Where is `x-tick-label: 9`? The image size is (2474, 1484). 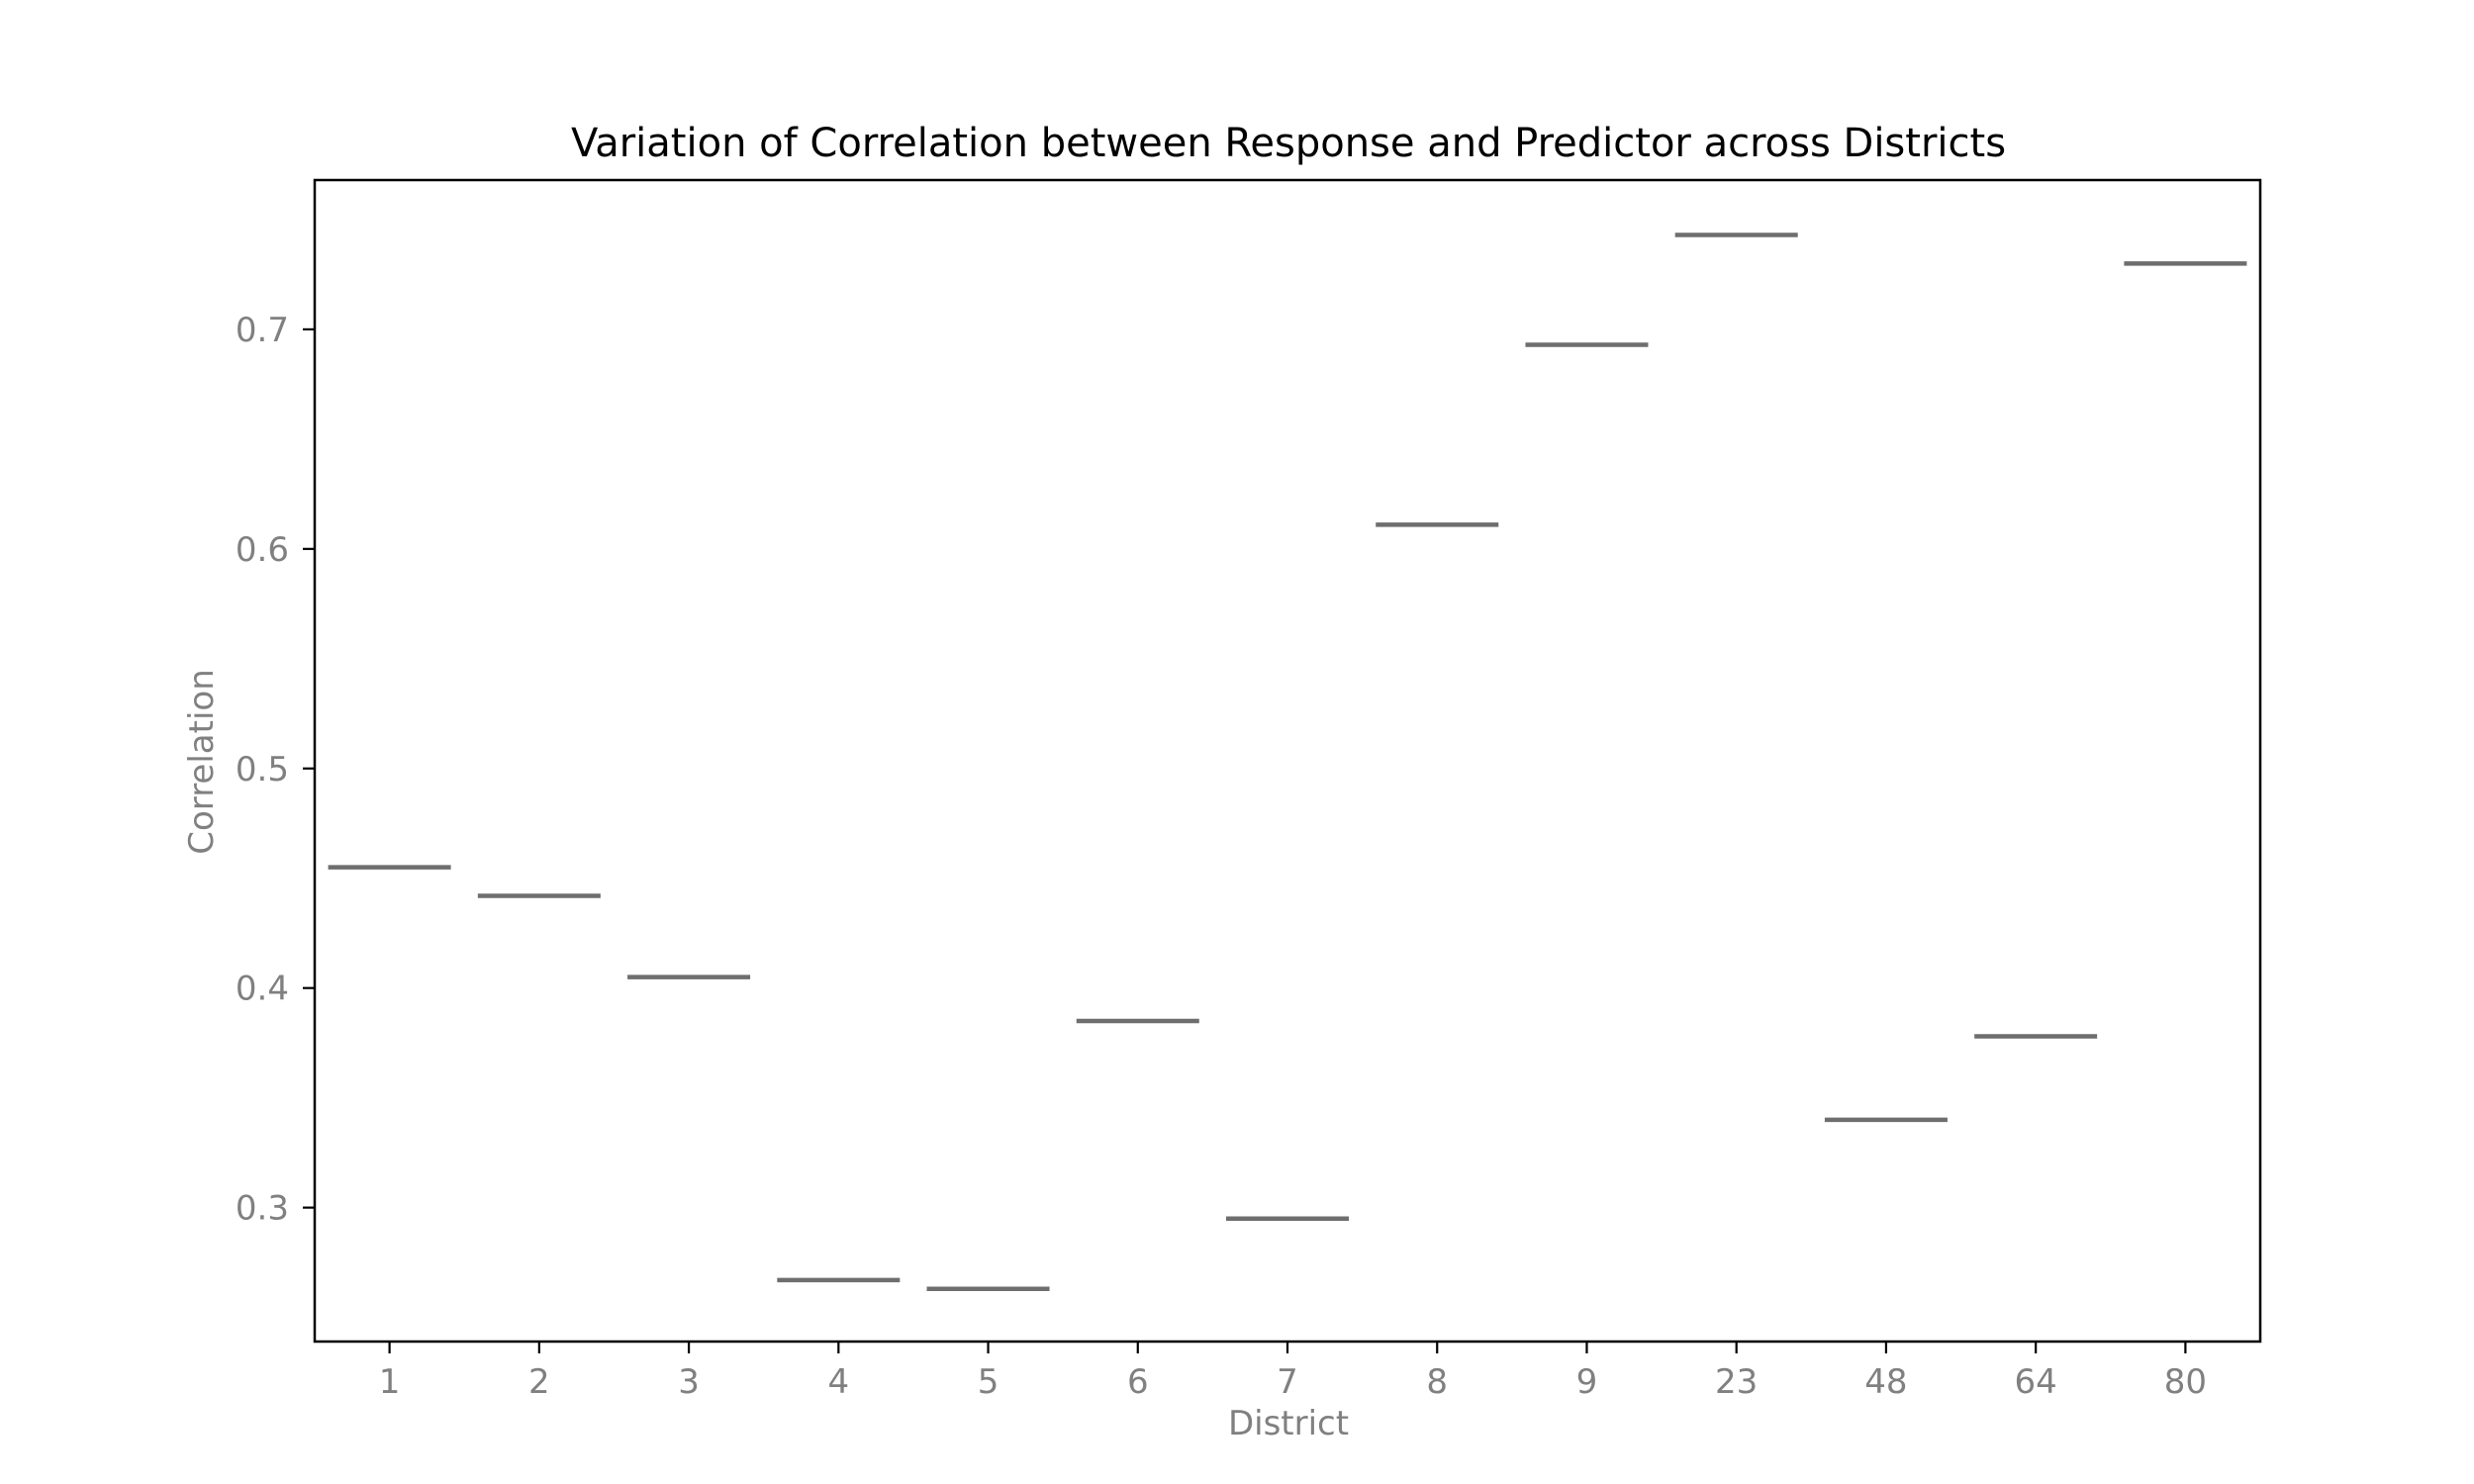 x-tick-label: 9 is located at coordinates (1587, 1382).